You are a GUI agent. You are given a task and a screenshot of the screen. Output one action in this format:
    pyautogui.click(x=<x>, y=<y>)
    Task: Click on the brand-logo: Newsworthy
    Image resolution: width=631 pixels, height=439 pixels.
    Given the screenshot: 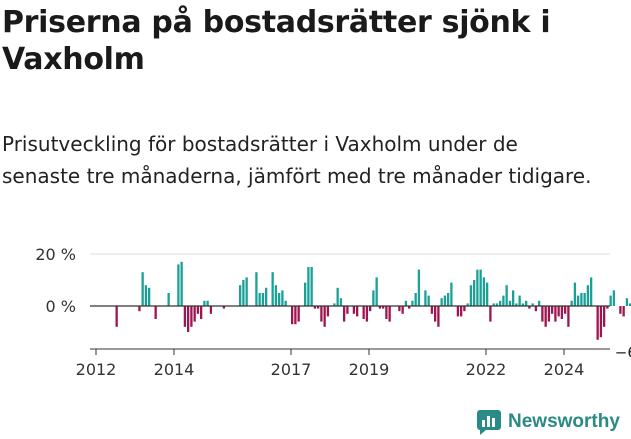 What is the action you would take?
    pyautogui.click(x=548, y=422)
    